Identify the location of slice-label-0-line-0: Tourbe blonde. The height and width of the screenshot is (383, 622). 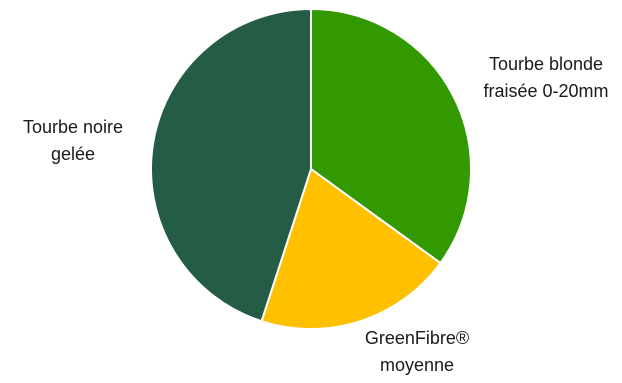
(546, 64).